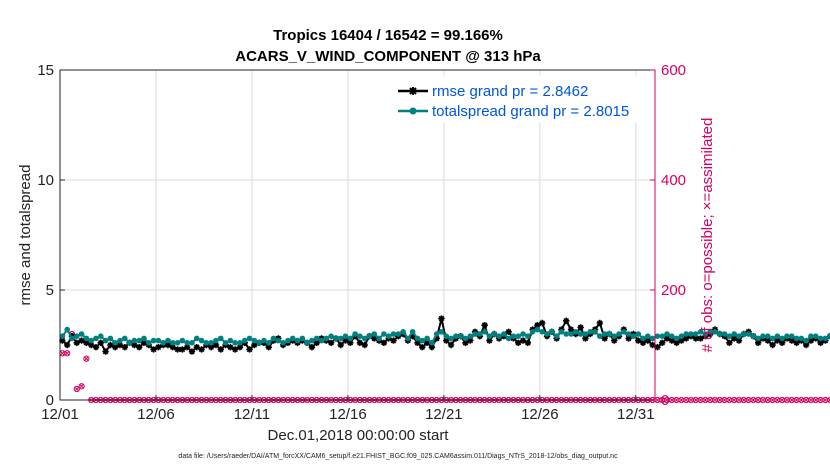 Image resolution: width=830 pixels, height=470 pixels. Describe the element at coordinates (348, 409) in the screenshot. I see `x-axis-ticks: 12/01 12/06 12/11 12/16 12/21 12/26 12/31` at that location.